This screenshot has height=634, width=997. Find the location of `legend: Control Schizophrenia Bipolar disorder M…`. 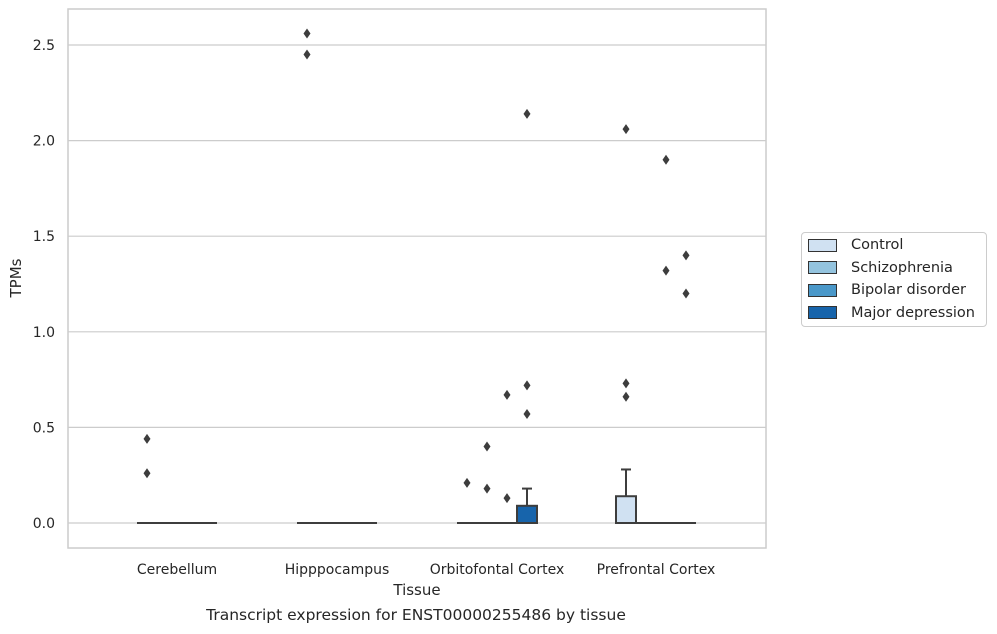

legend: Control Schizophrenia Bipolar disorder M… is located at coordinates (894, 279).